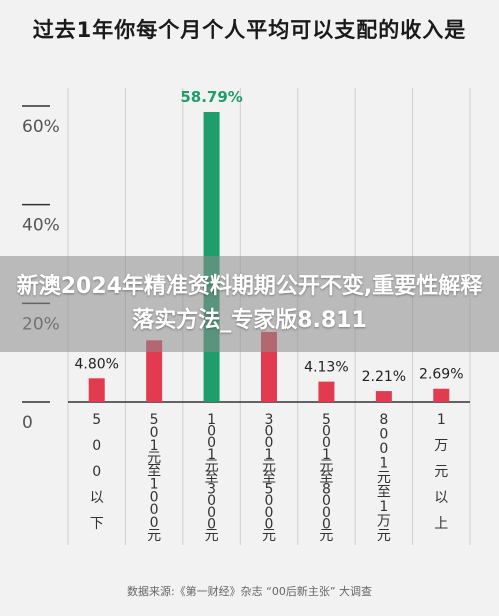  What do you see at coordinates (27, 423) in the screenshot?
I see `y-tick-label: 0` at bounding box center [27, 423].